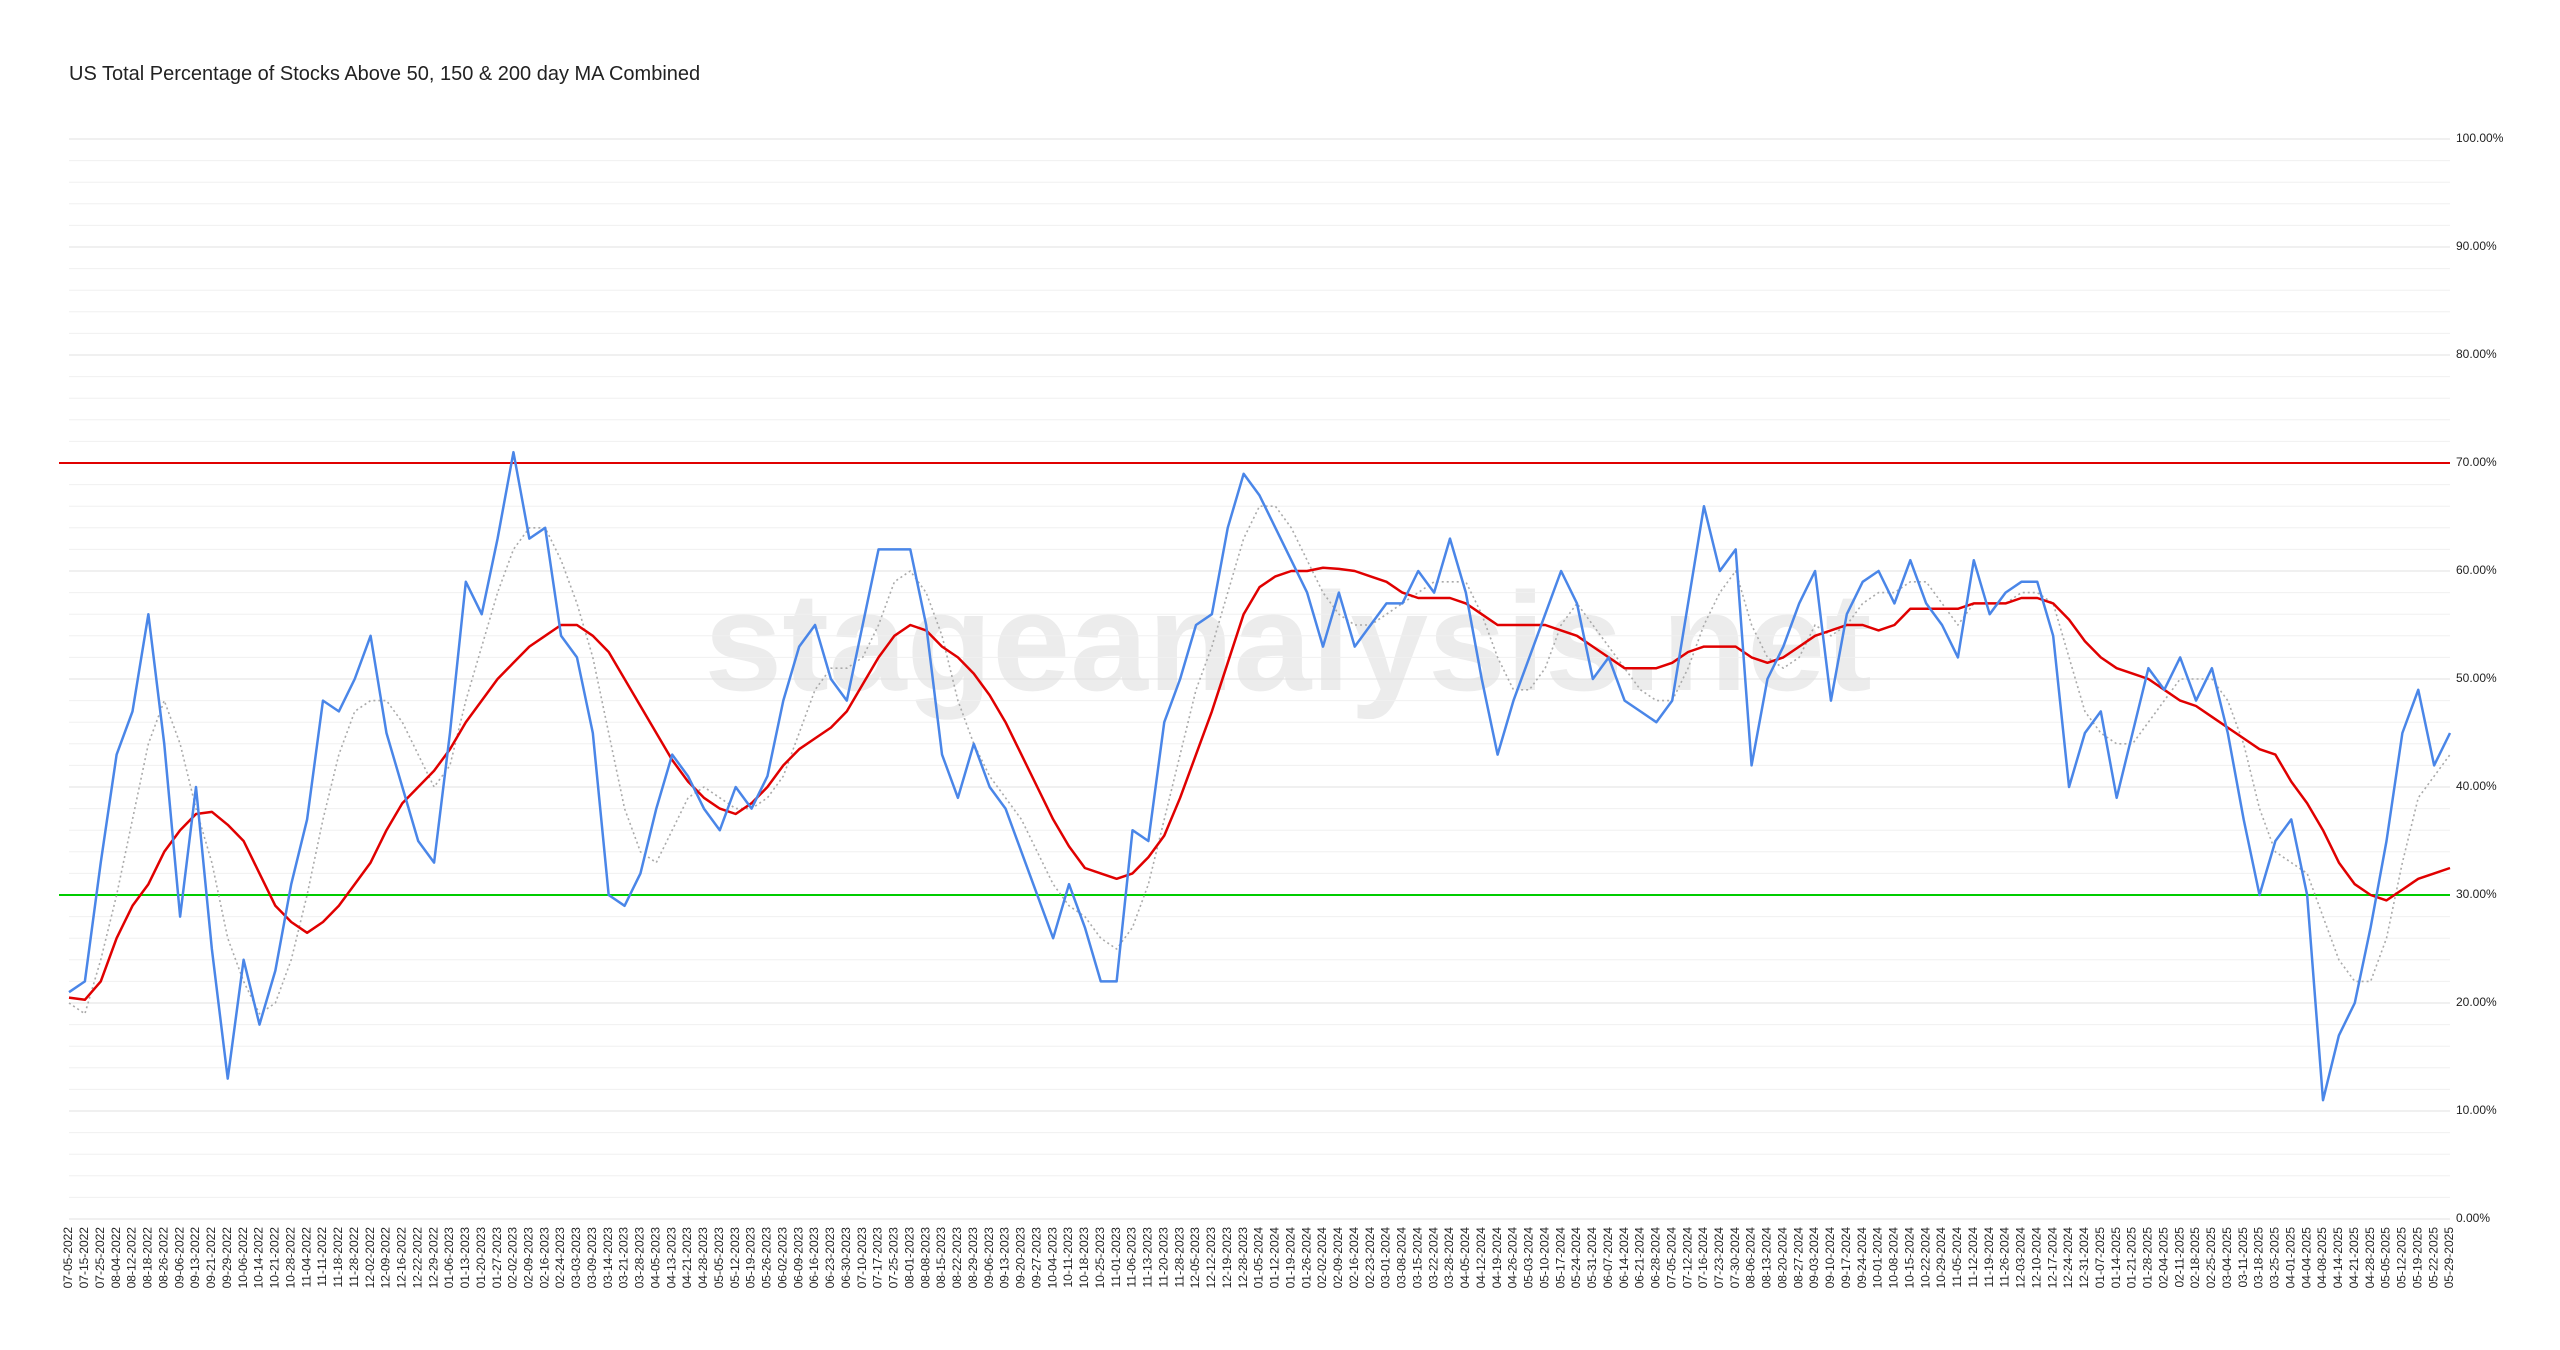 The width and height of the screenshot is (2560, 1350). I want to click on x-tick-label: 10-18-2023, so click(1084, 1258).